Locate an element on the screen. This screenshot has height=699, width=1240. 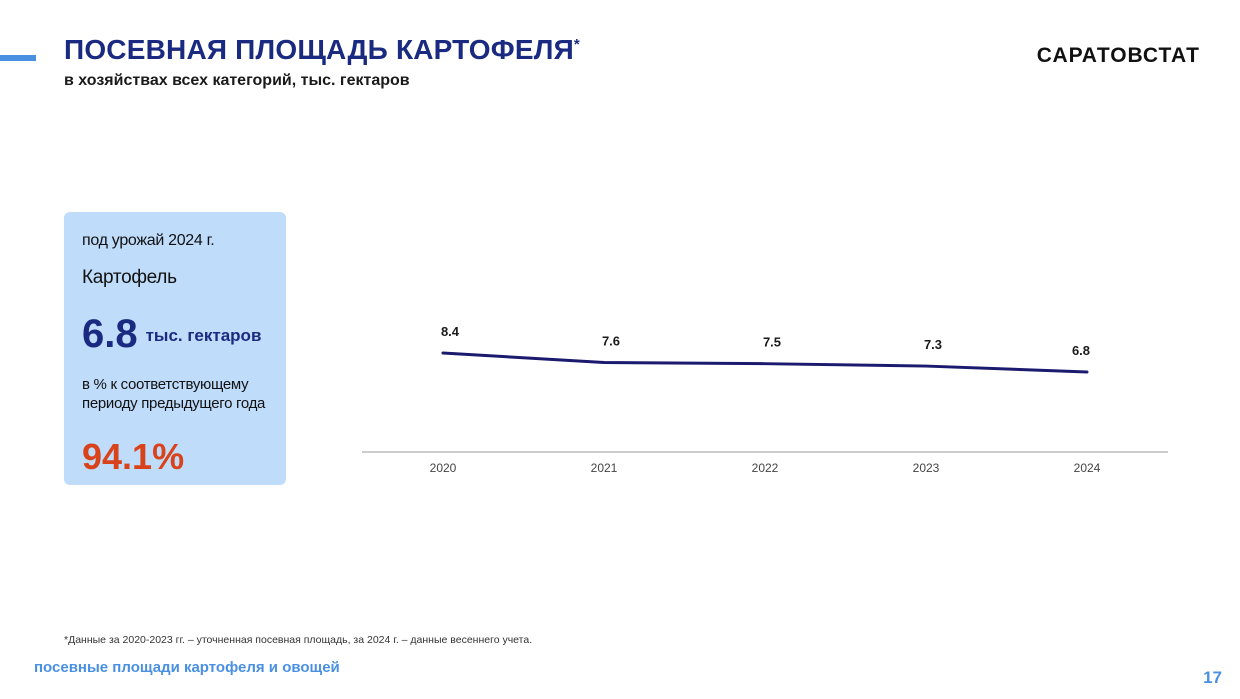
percent-value: 94.1% is located at coordinates (133, 456).